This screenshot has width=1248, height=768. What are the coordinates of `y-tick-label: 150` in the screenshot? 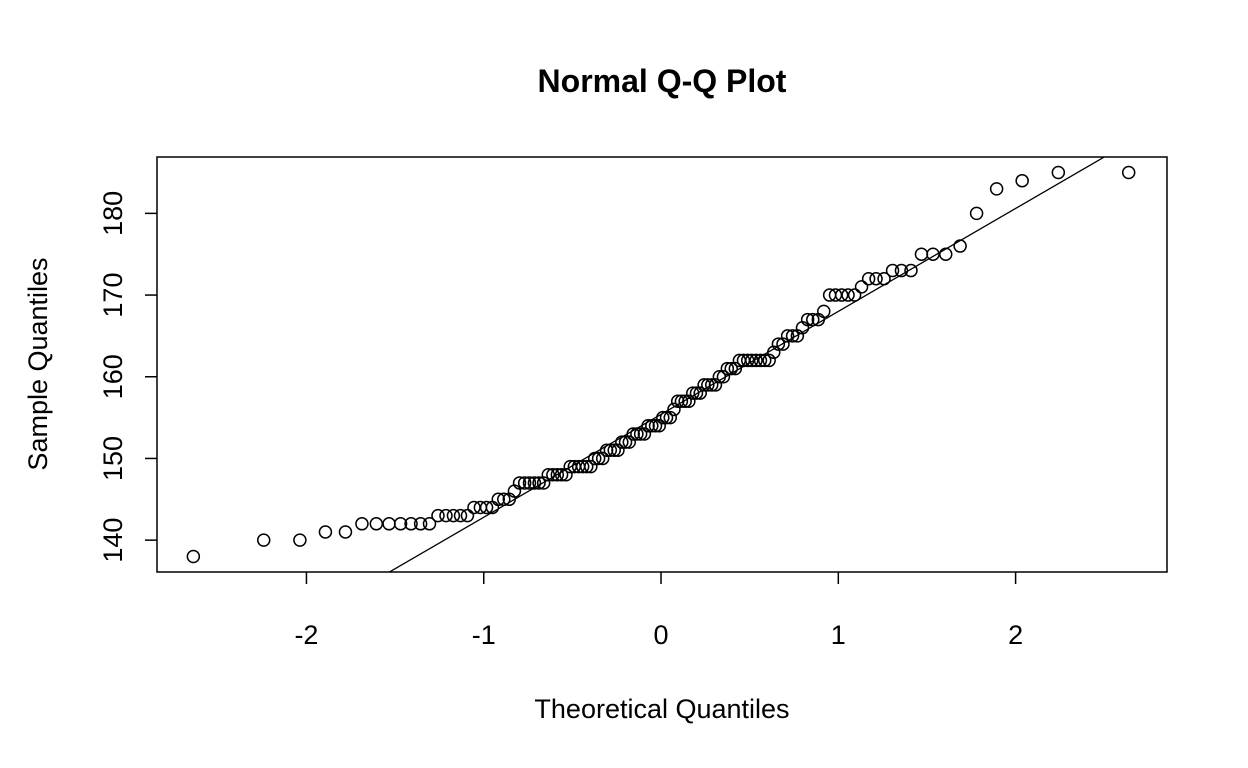 It's located at (113, 458).